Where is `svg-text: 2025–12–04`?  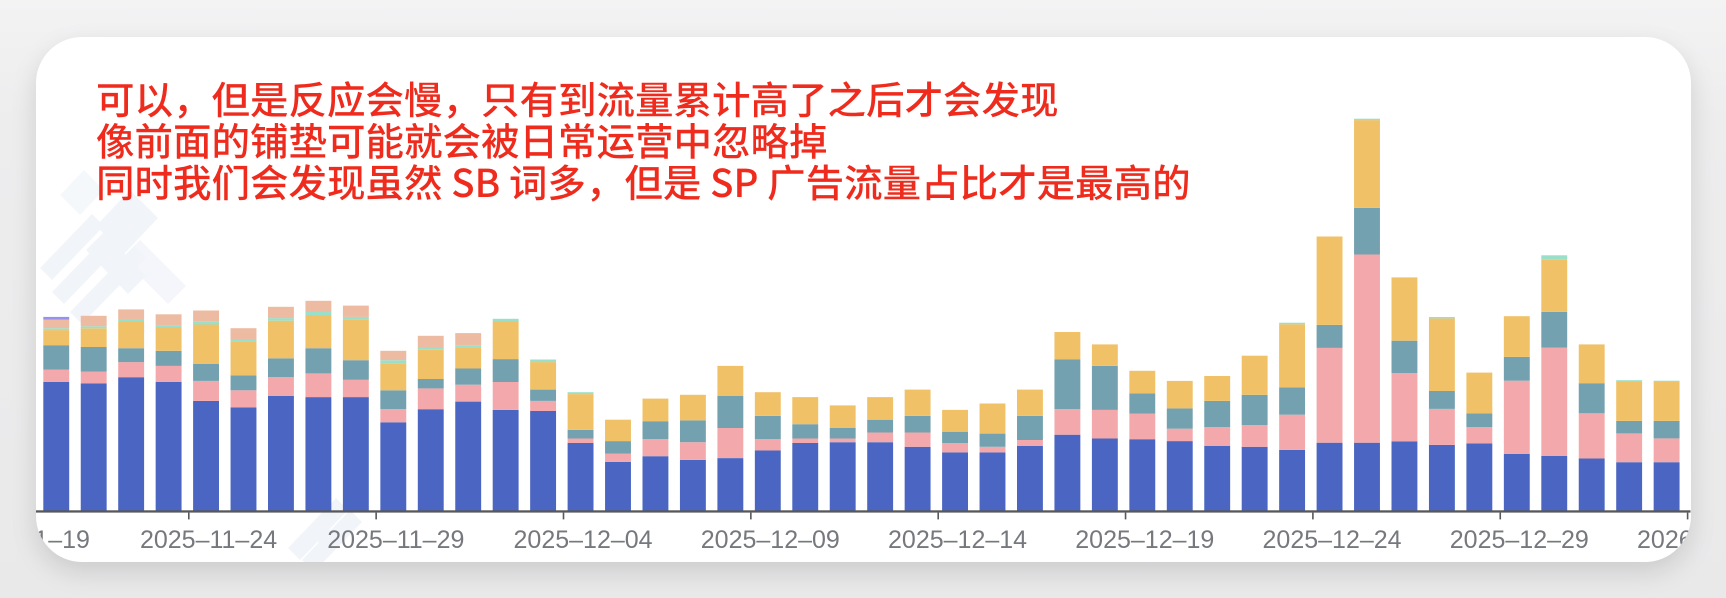
svg-text: 2025–12–04 is located at coordinates (583, 540).